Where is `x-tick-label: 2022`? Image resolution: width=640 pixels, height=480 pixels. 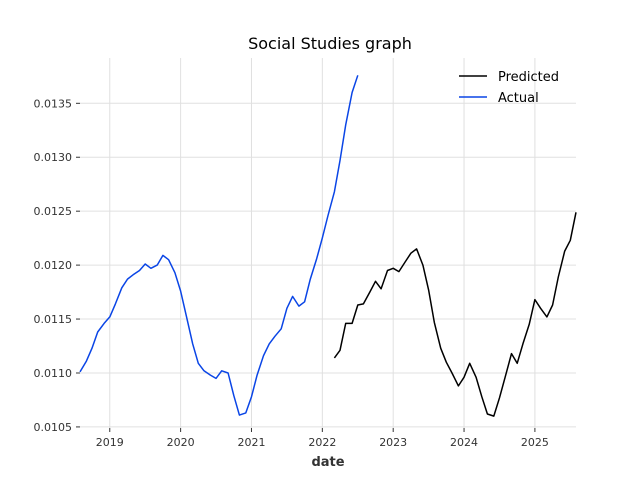 x-tick-label: 2022 is located at coordinates (322, 442).